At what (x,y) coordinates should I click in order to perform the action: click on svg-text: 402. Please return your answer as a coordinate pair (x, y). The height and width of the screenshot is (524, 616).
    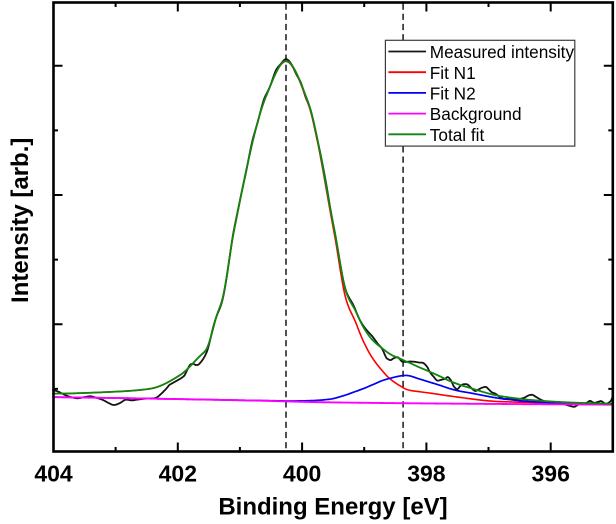
    Looking at the image, I should click on (178, 474).